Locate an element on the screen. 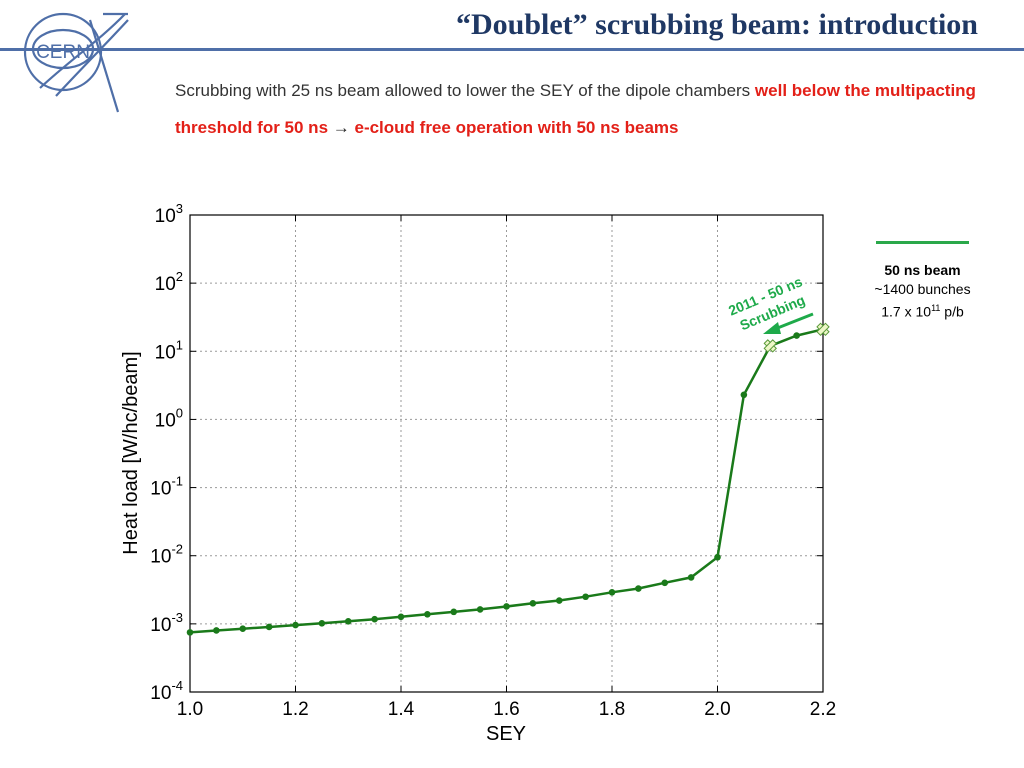  subtitle-part-3: e-cloud free operation with 50 ns beams is located at coordinates (516, 127).